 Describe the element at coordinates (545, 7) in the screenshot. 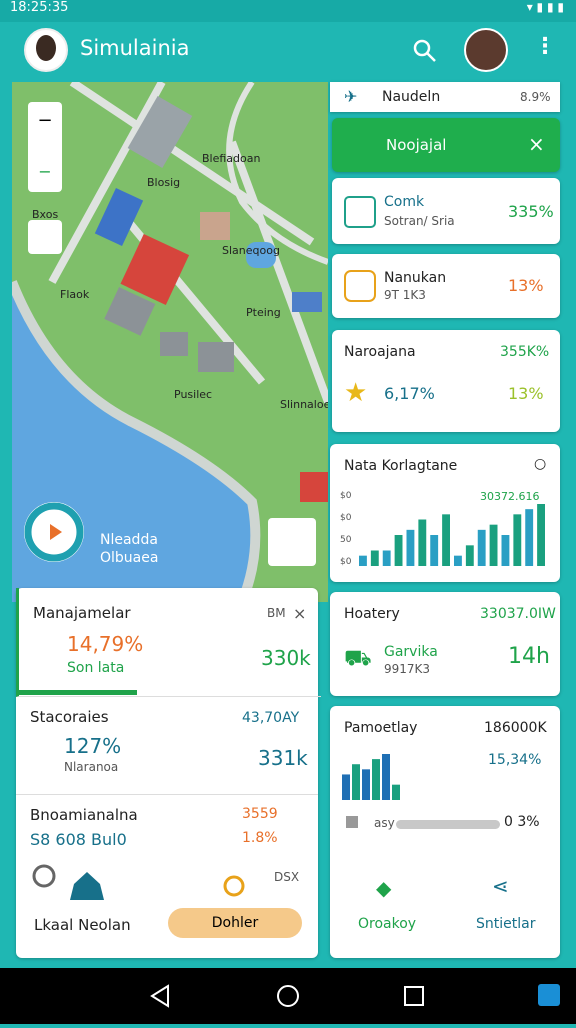

I see `status-icons: ▾ ▮ ▮ ▮` at that location.